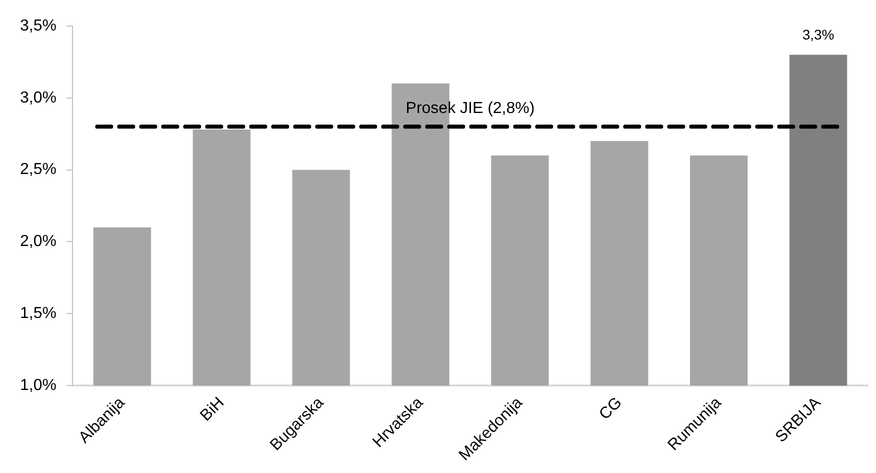  What do you see at coordinates (611, 409) in the screenshot?
I see `x-tick-label: CG` at bounding box center [611, 409].